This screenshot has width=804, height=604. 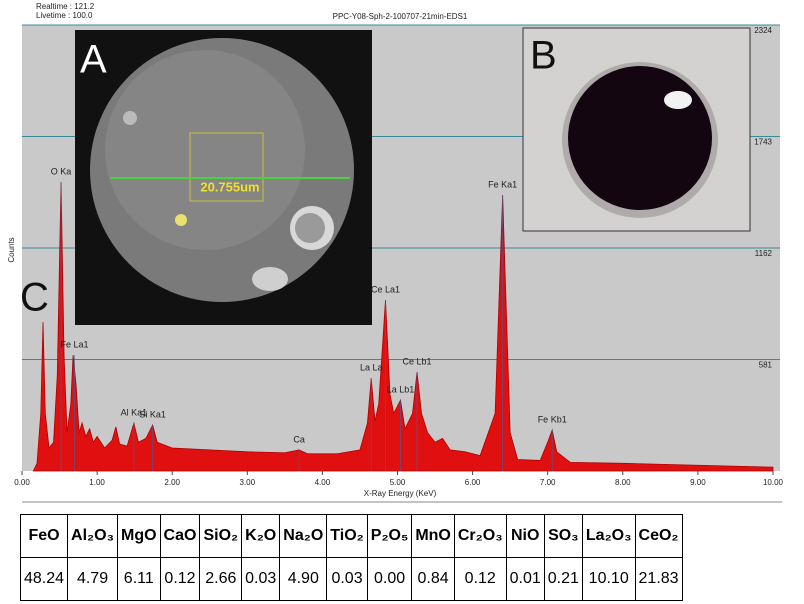 I want to click on value-cell: 0.84, so click(x=433, y=579).